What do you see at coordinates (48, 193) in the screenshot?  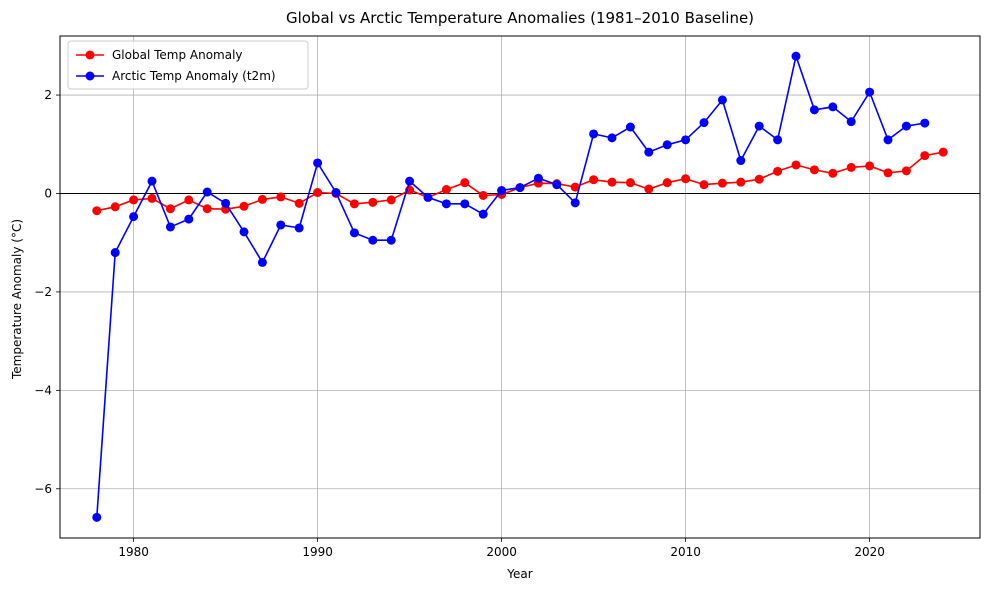 I see `y-tick-label: 0` at bounding box center [48, 193].